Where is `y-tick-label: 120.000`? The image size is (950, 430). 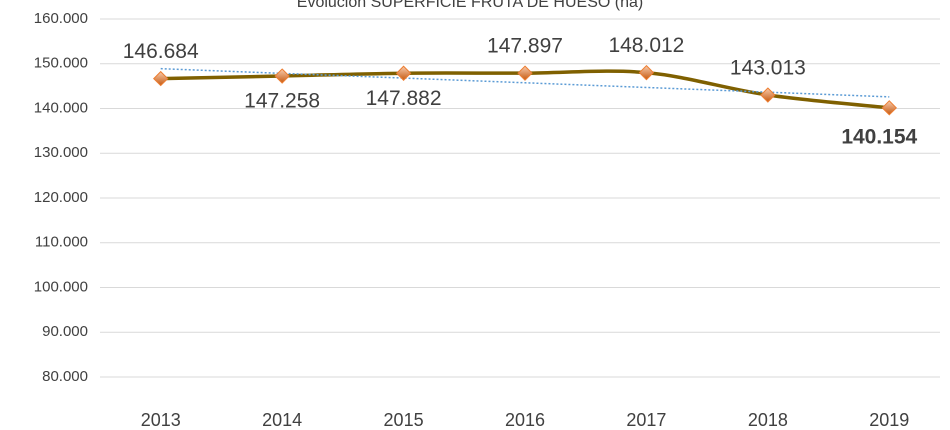
y-tick-label: 120.000 is located at coordinates (61, 197).